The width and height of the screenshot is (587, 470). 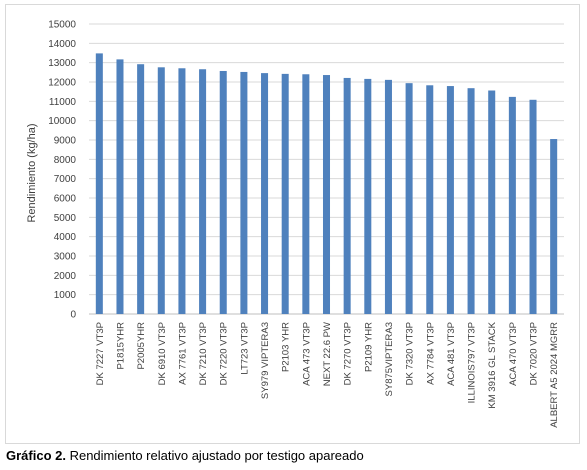 I want to click on x-category-label: P1815YHR, so click(x=120, y=346).